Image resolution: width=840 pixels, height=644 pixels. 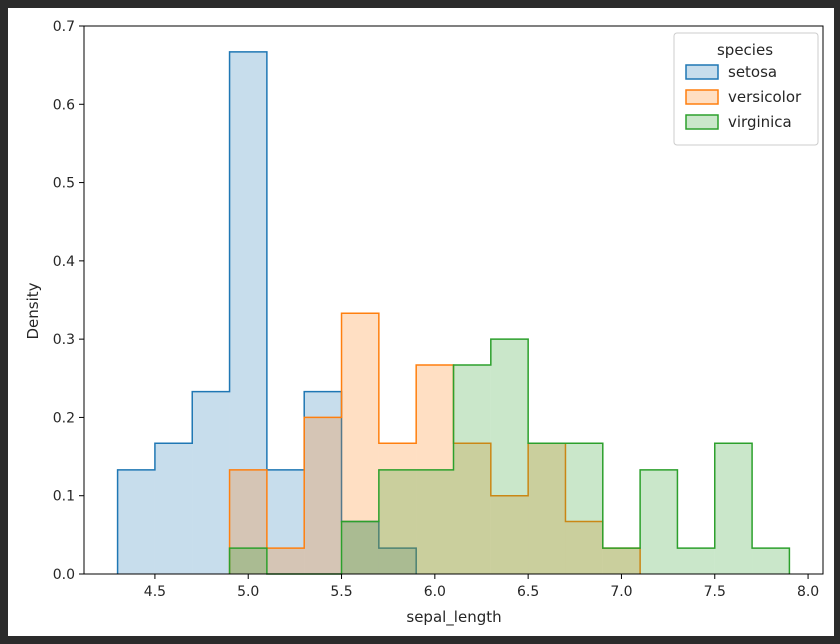 What do you see at coordinates (341, 592) in the screenshot?
I see `x-tick-label: 5.5` at bounding box center [341, 592].